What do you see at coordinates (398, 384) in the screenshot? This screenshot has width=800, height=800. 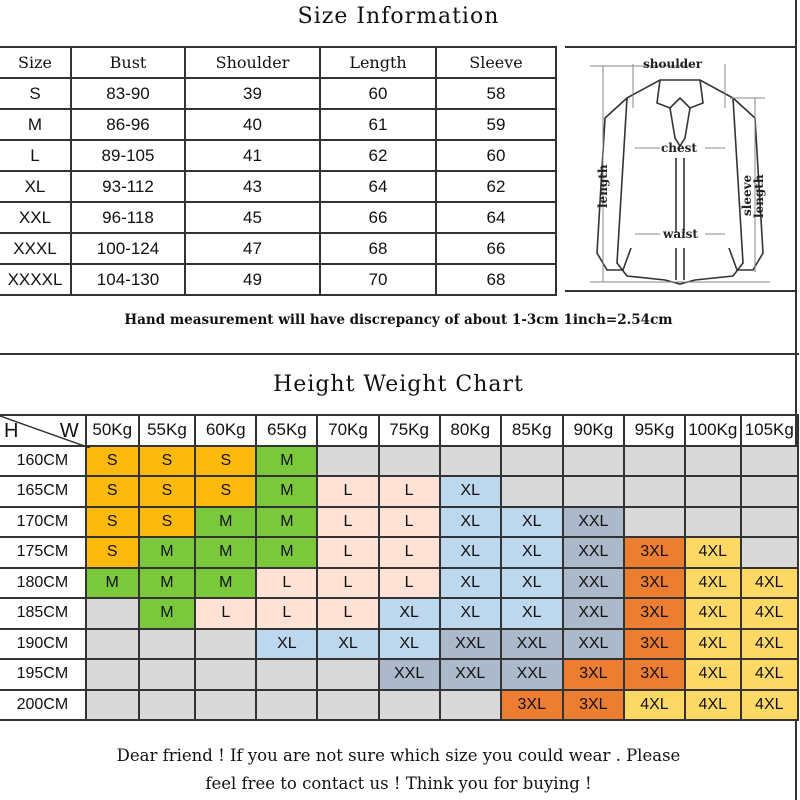 I see `height-weight-title: Height Weight Chart` at bounding box center [398, 384].